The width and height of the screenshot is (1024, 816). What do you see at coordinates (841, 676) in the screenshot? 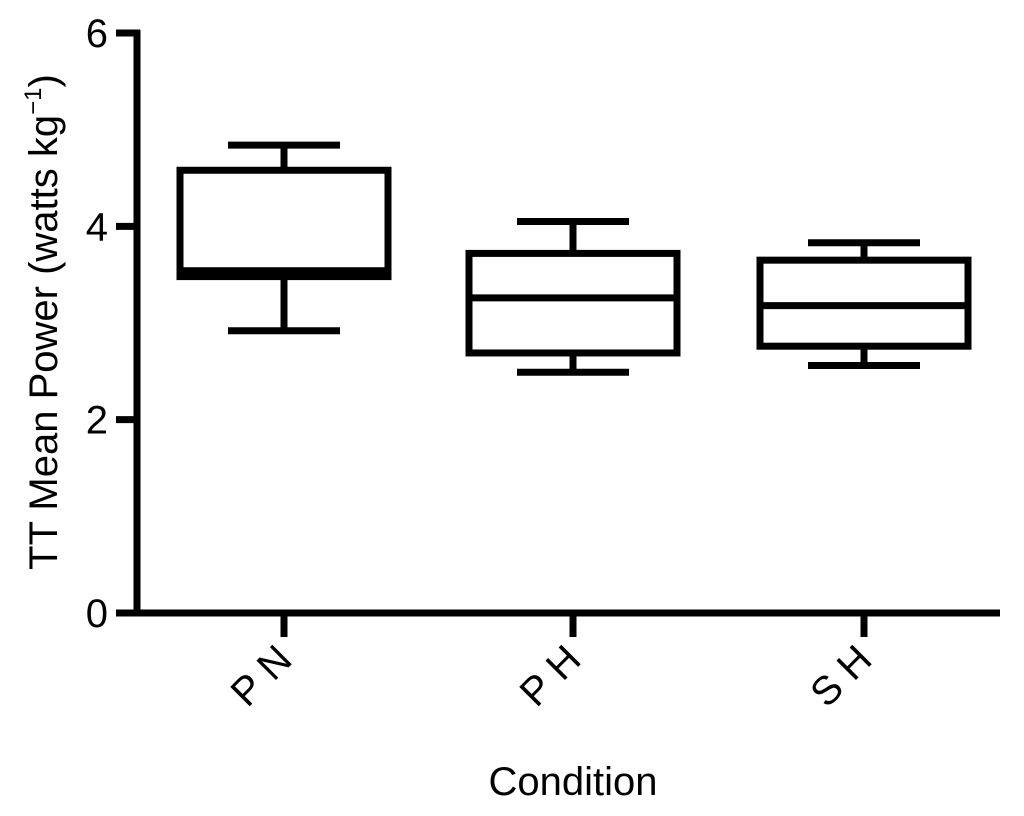
I see `x-tick-label: S H` at bounding box center [841, 676].